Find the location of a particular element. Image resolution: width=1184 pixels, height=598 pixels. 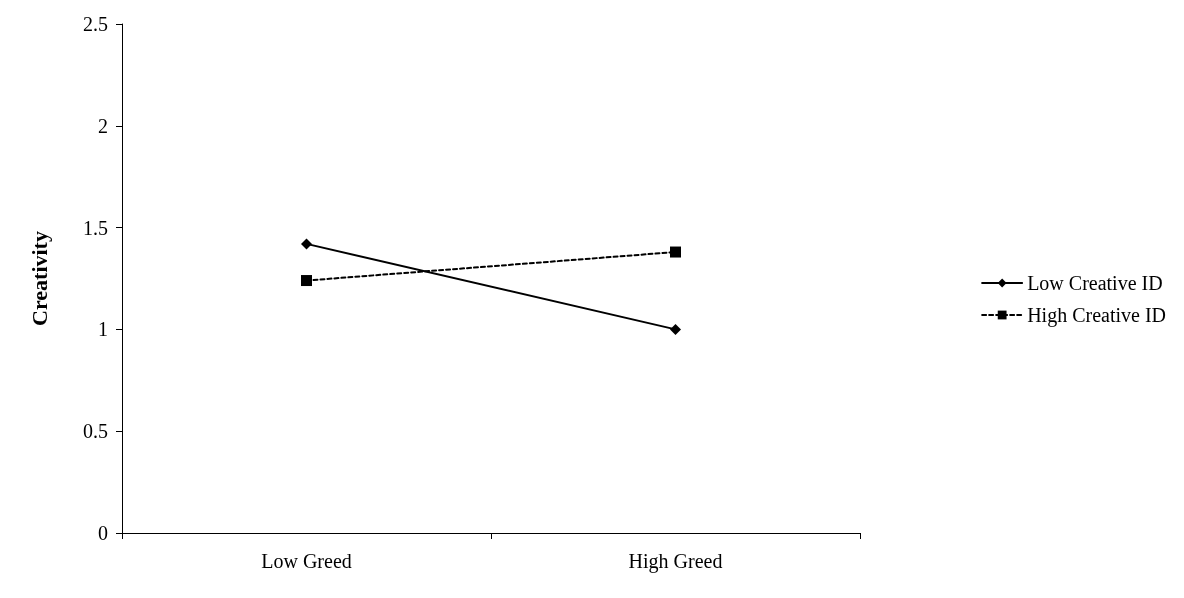

y-tick-label: 2.5 is located at coordinates (95, 24).